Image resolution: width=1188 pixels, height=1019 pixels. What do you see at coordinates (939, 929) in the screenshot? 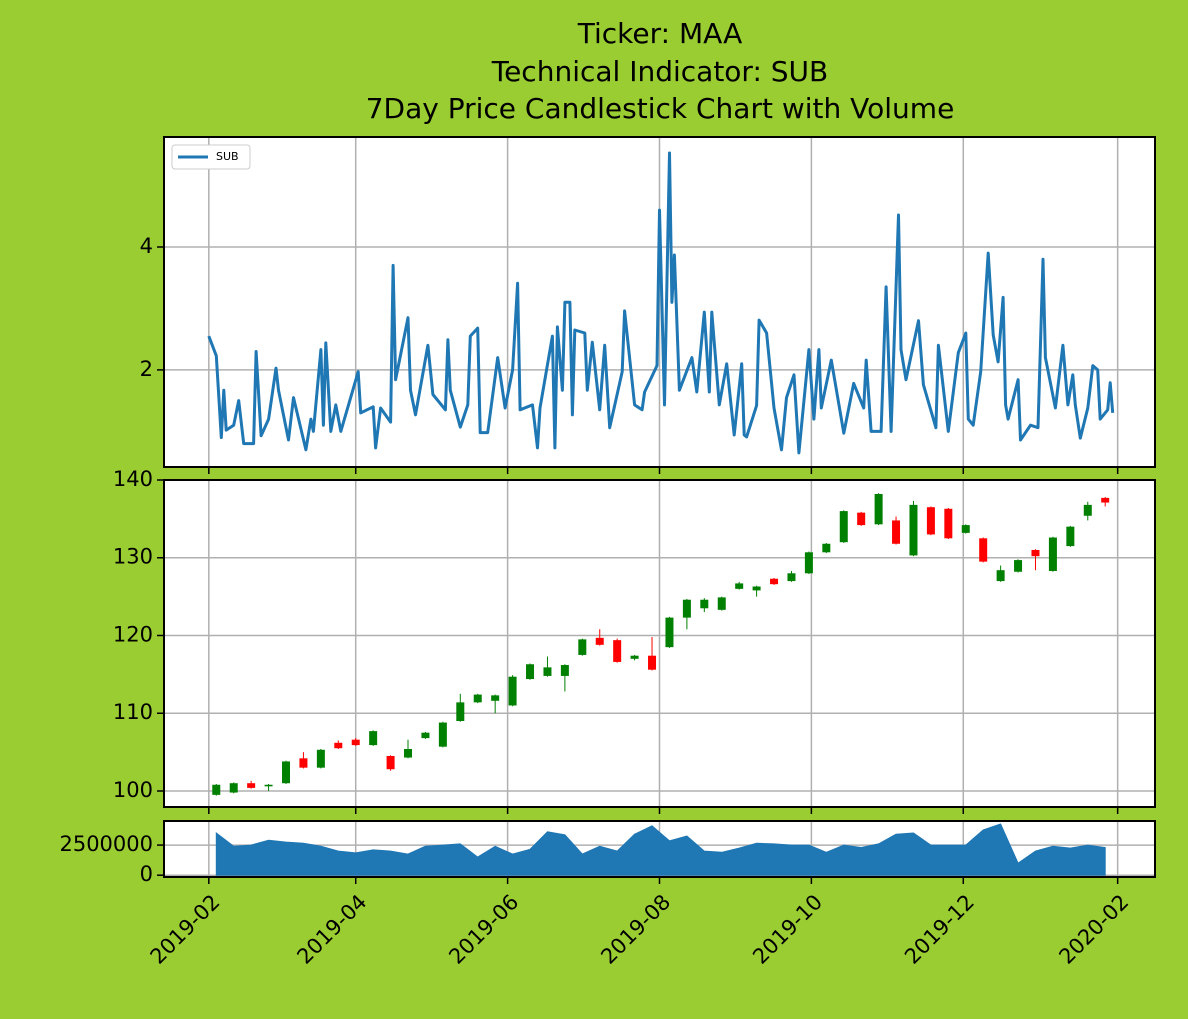
I see `x-tick-label: 2019-12` at bounding box center [939, 929].